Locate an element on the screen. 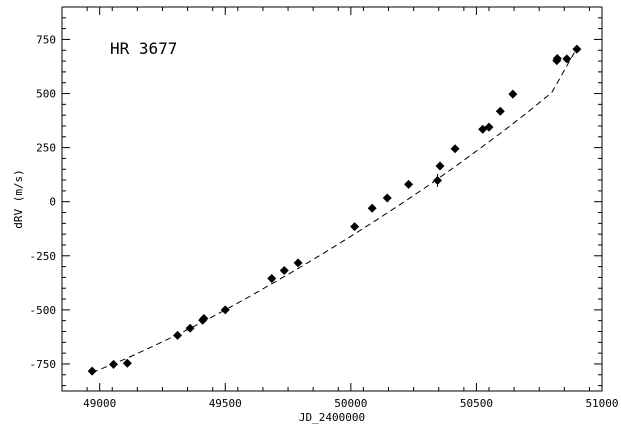 The width and height of the screenshot is (621, 428). x-tick-label: 50000 is located at coordinates (350, 403).